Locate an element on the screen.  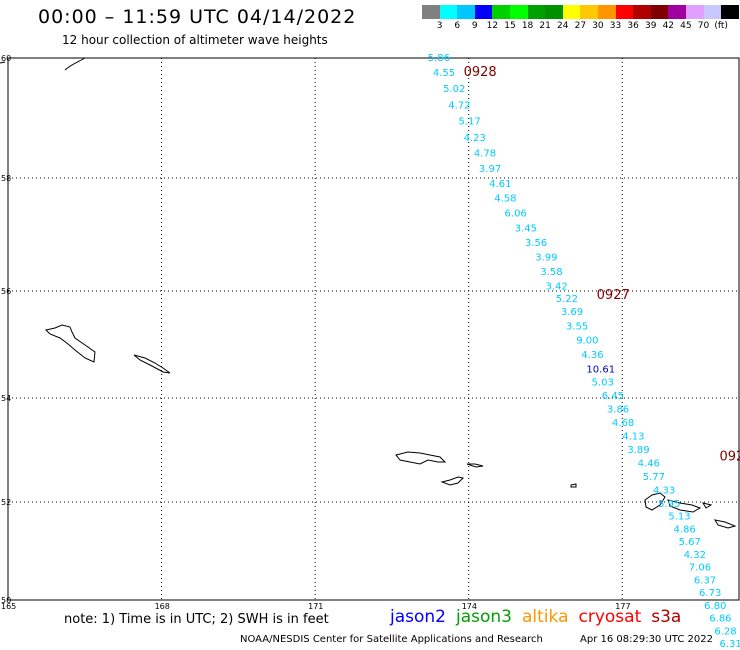
satellite-cryosat: cryosat is located at coordinates (610, 617).